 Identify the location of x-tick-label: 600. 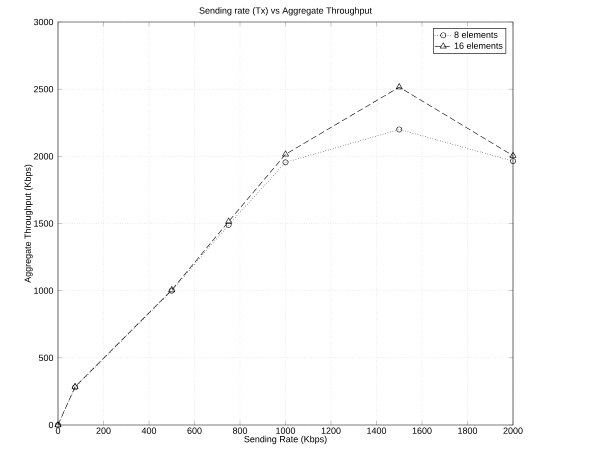
(194, 431).